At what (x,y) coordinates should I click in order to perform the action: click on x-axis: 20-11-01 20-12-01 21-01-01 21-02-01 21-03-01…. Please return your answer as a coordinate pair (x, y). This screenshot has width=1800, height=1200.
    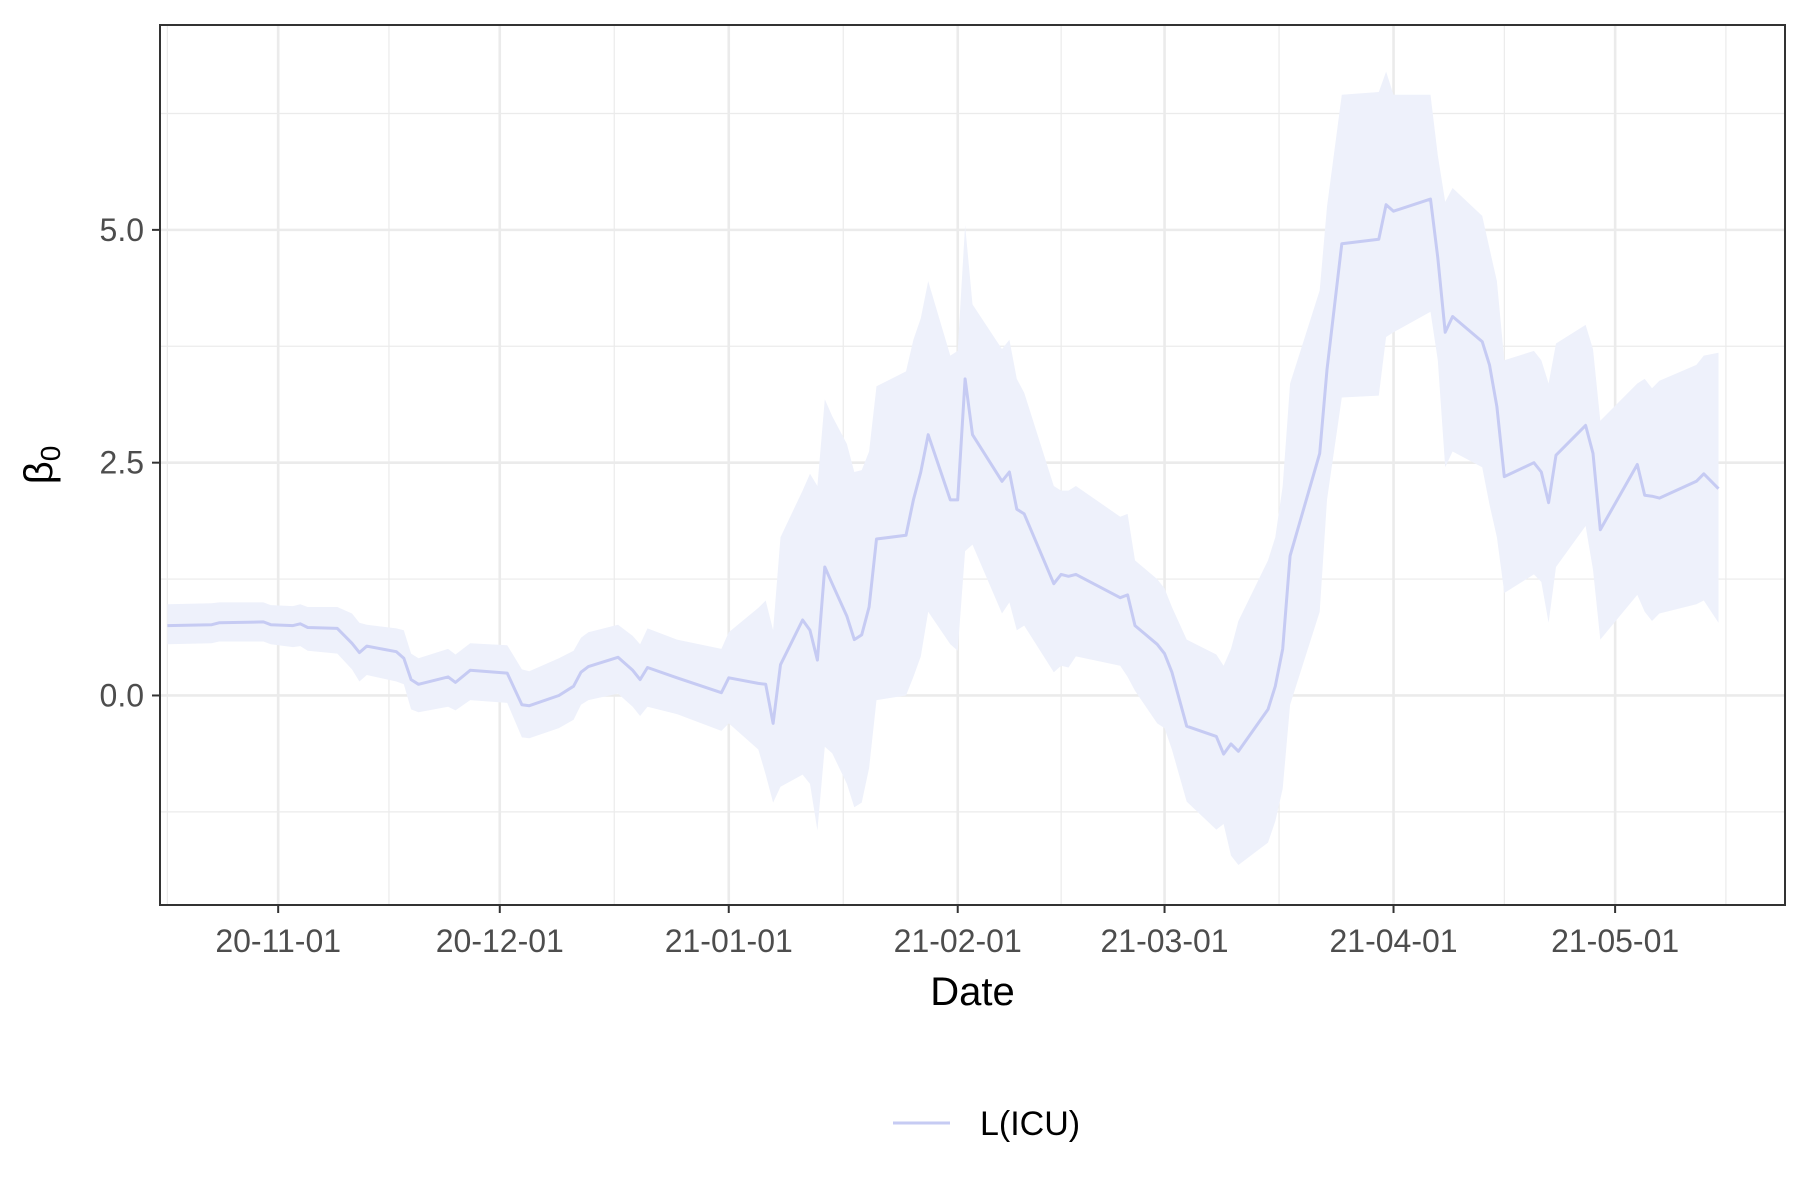
    Looking at the image, I should click on (947, 932).